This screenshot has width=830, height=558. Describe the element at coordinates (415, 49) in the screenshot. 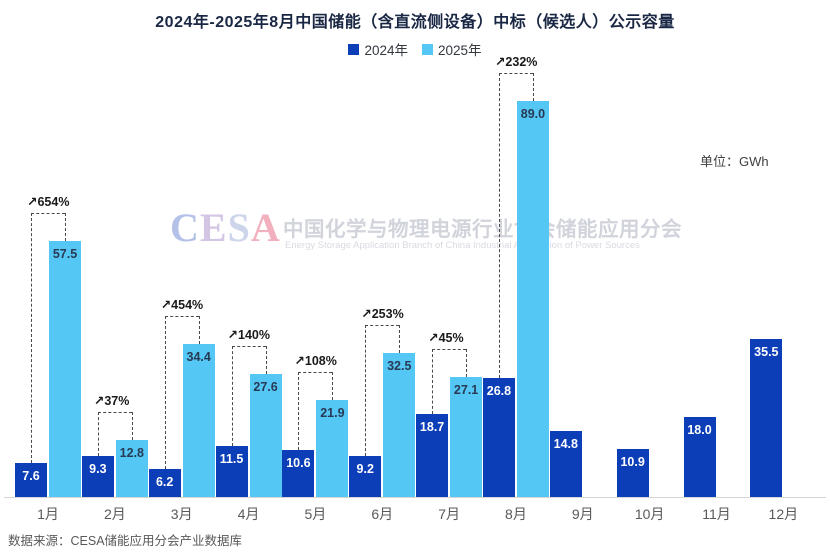

I see `legend: 2024年 2025年` at that location.